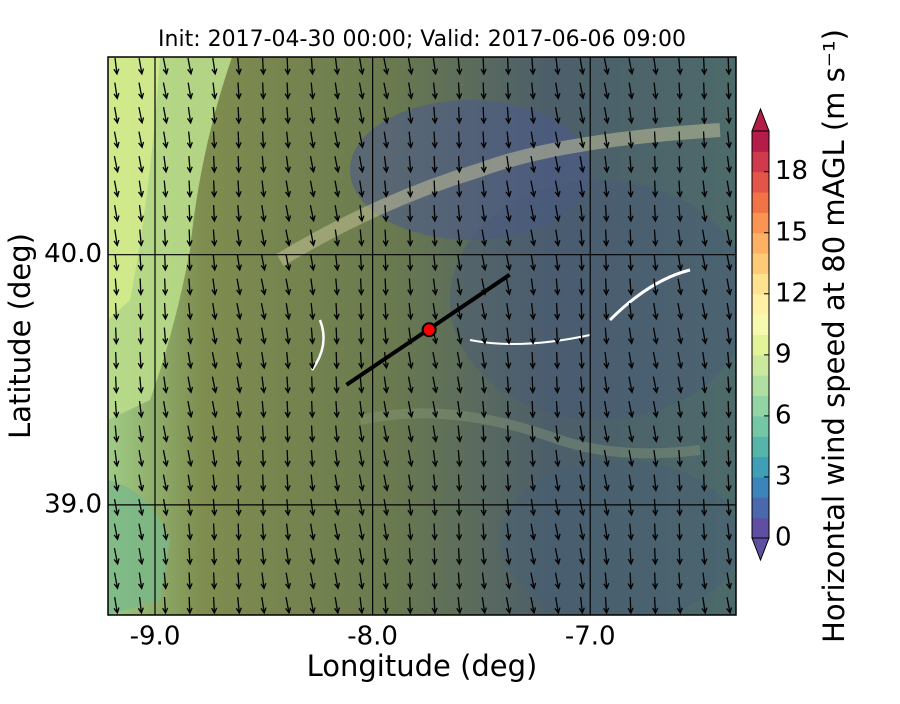 This screenshot has width=900, height=704. What do you see at coordinates (783, 354) in the screenshot?
I see `colorbar-tick-label: 9` at bounding box center [783, 354].